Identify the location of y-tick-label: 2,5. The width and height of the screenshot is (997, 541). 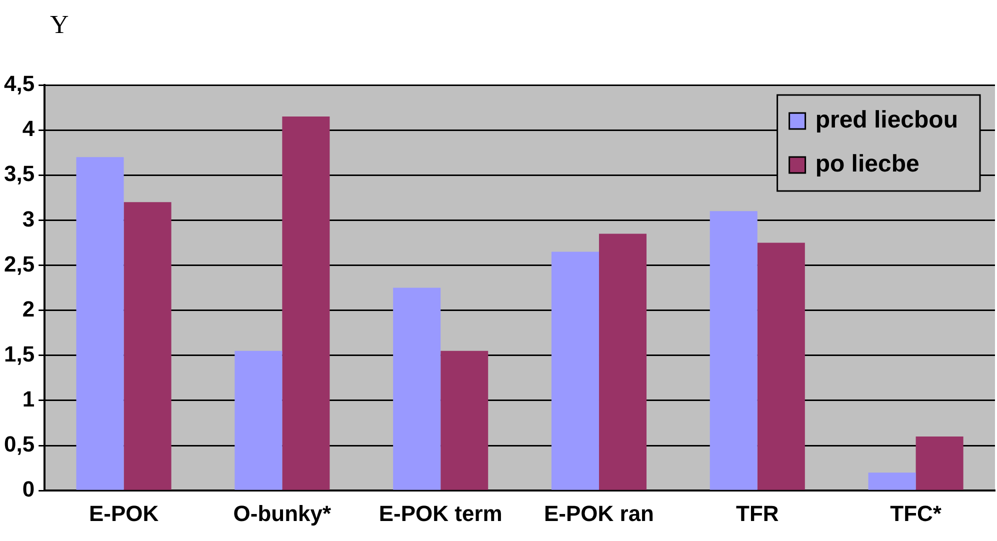
(19, 263).